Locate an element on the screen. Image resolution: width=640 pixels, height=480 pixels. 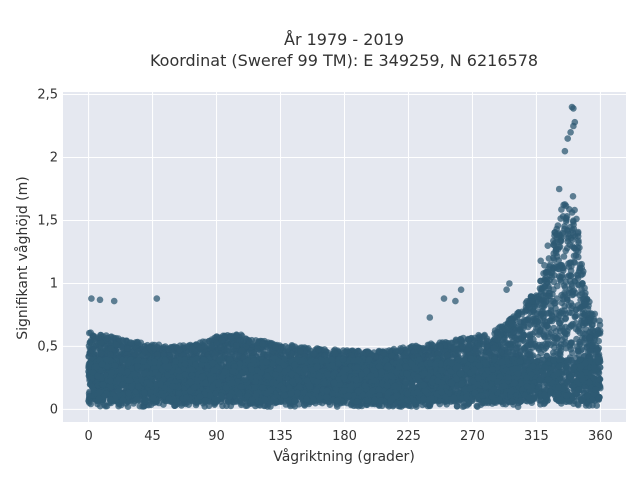
chart-title-line1: År 1979 - 2019 is located at coordinates (344, 39).